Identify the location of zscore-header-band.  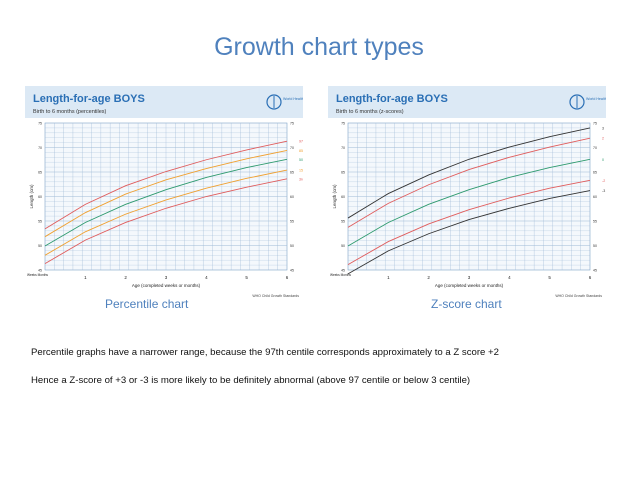
(467, 102).